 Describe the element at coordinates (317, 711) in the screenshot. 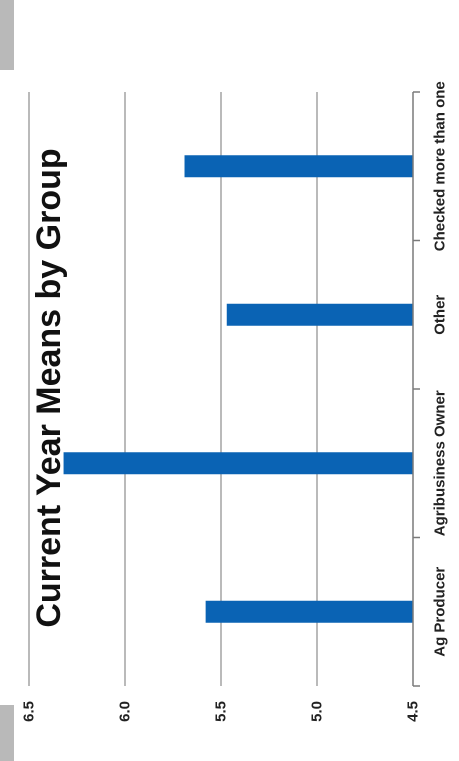

I see `y-tick-label: 5.0` at that location.